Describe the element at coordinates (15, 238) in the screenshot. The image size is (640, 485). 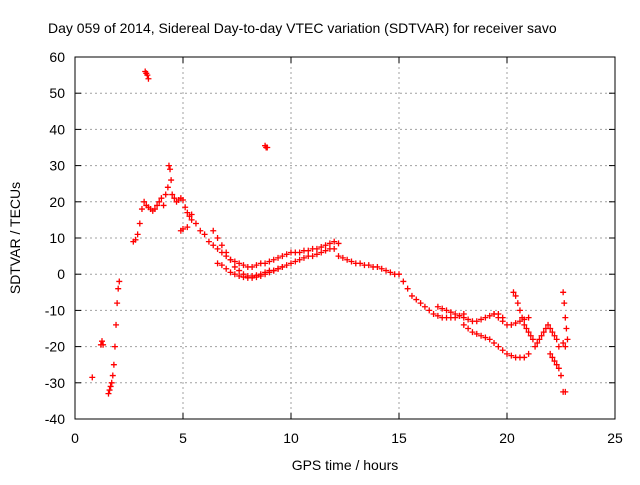
I see `y-axis-label: SDTVAR / TECUs` at that location.